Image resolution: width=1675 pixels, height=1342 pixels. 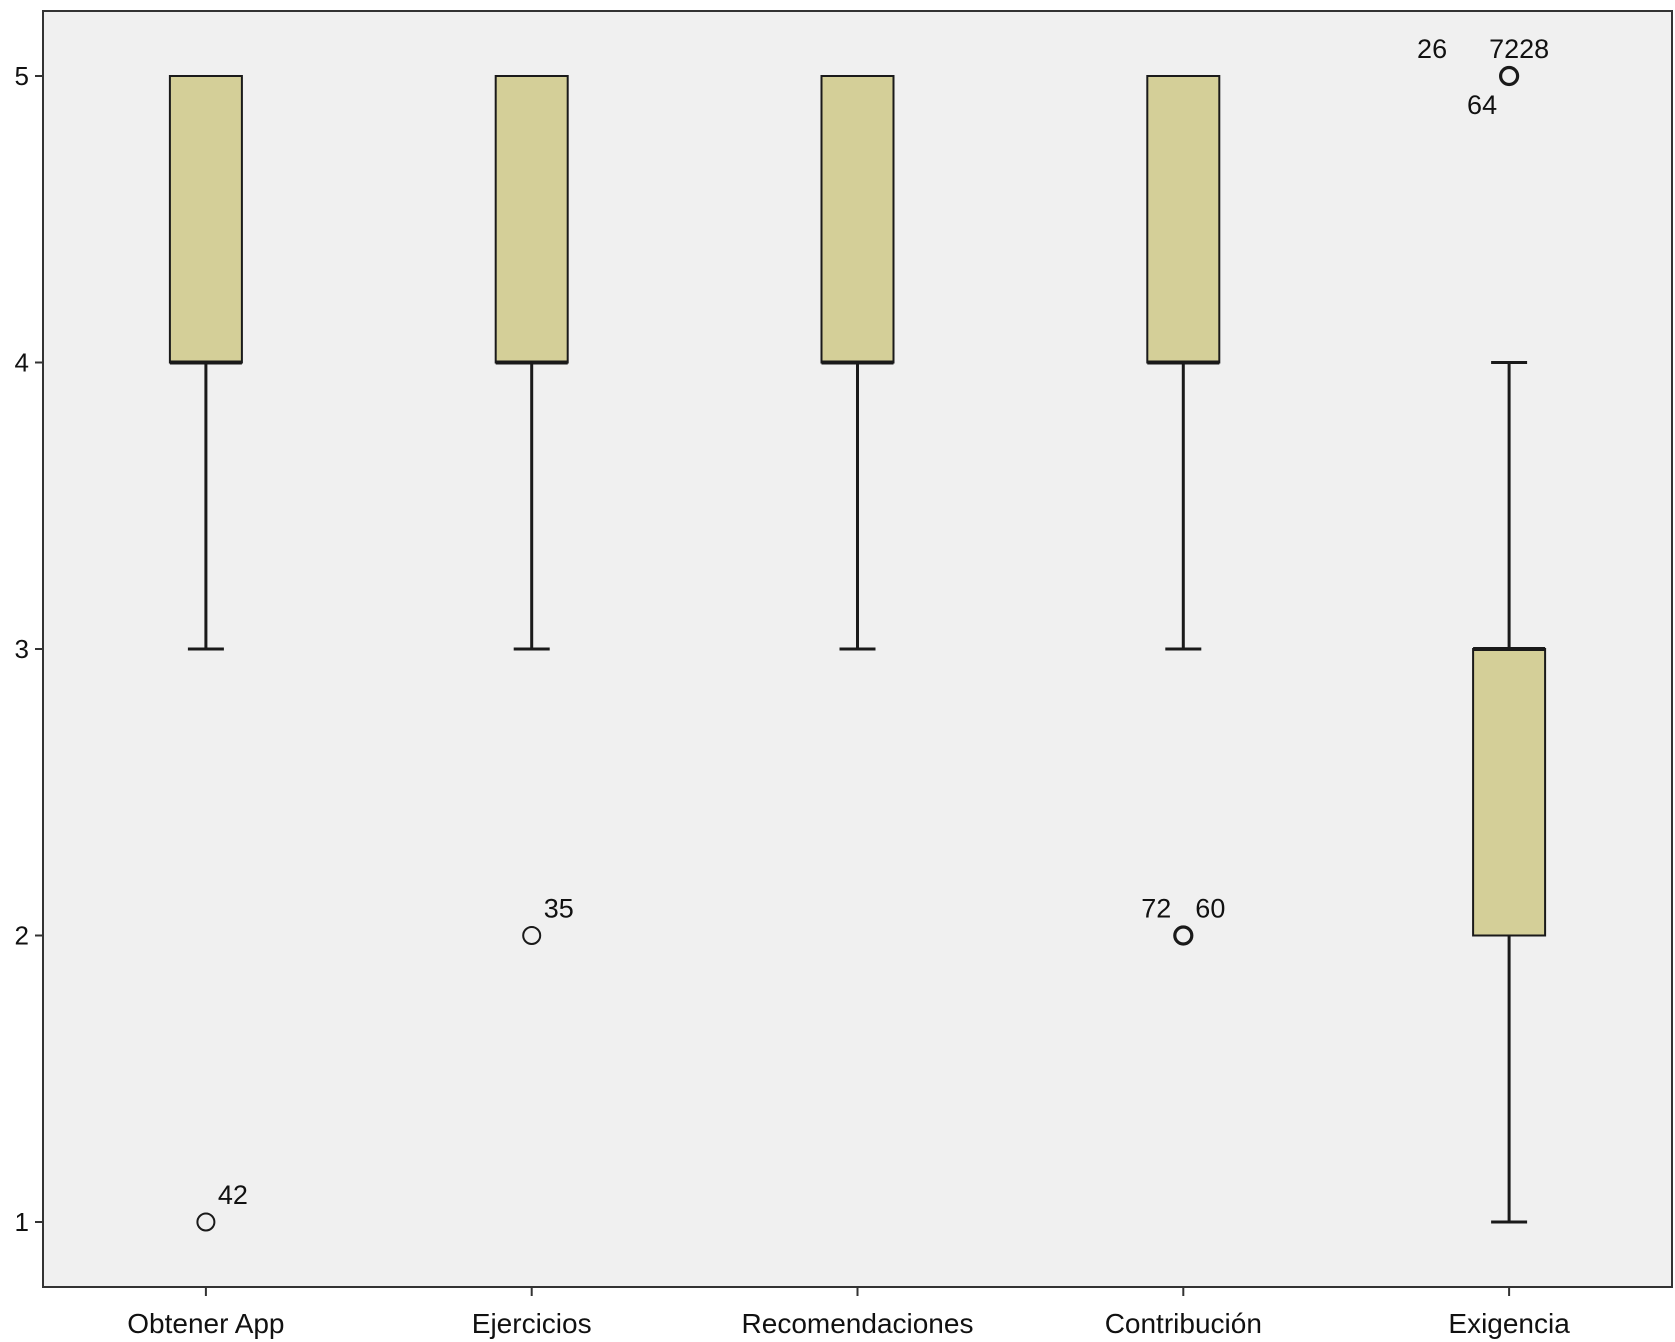 What do you see at coordinates (233, 1195) in the screenshot?
I see `outlier-label: 42` at bounding box center [233, 1195].